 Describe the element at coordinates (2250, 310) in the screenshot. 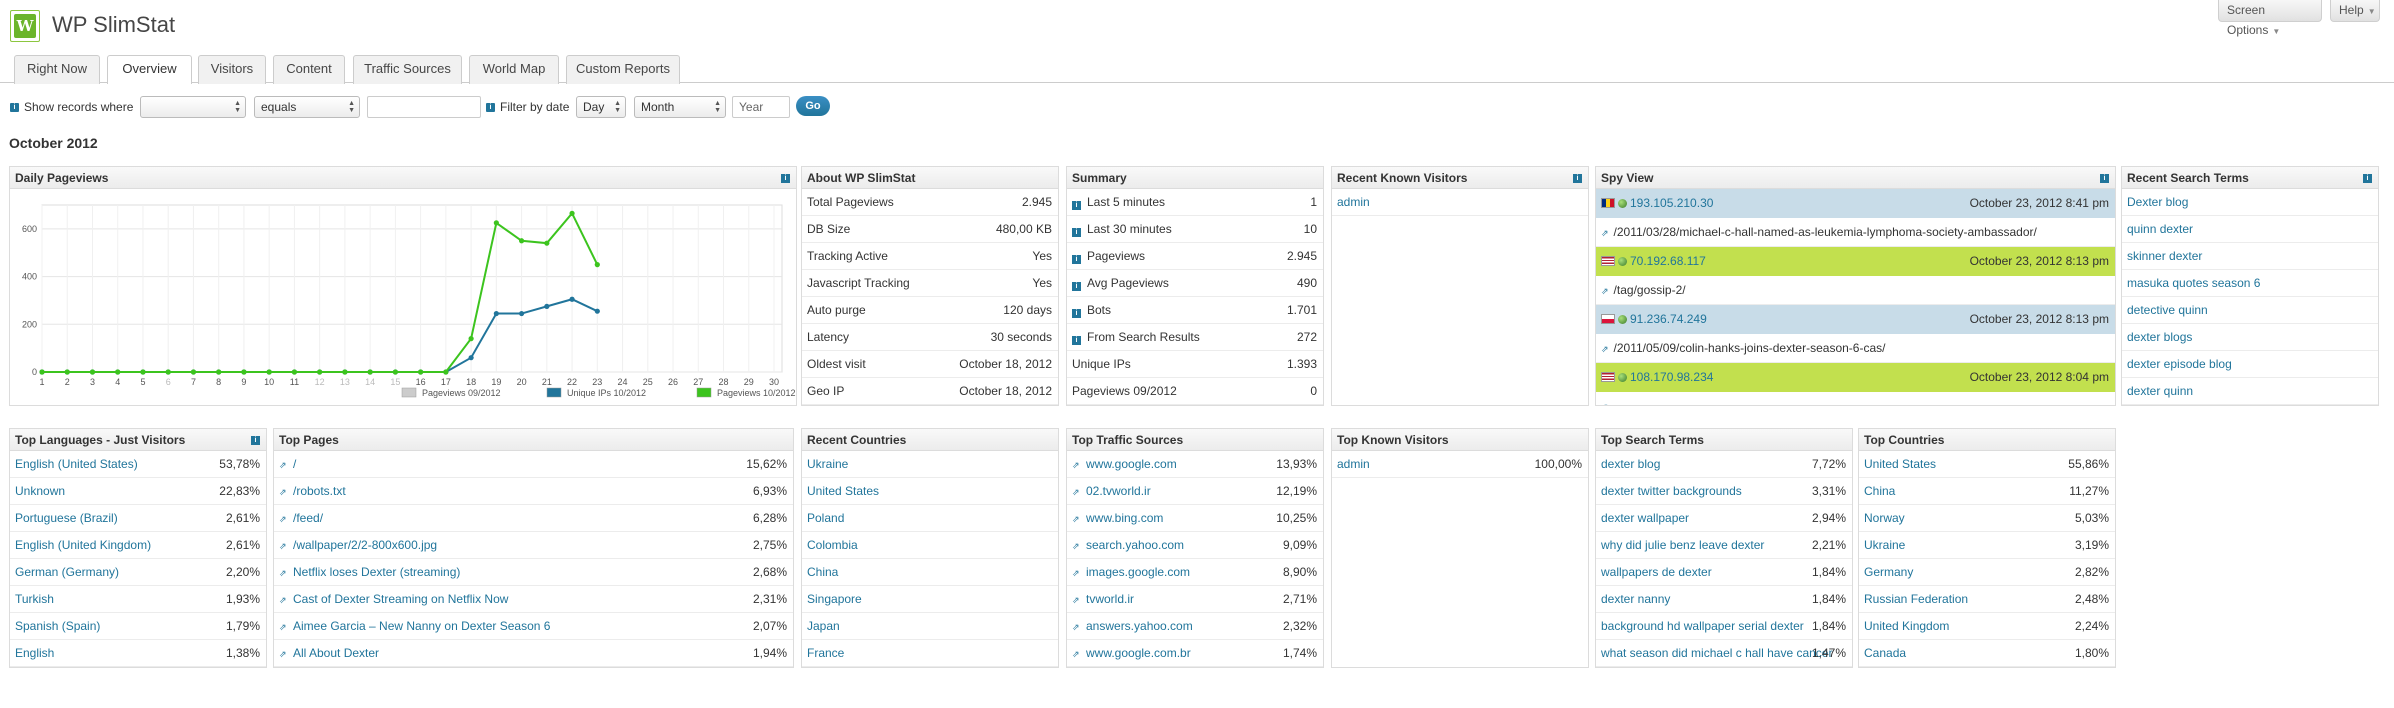

I see `list-item: detective quinn` at that location.